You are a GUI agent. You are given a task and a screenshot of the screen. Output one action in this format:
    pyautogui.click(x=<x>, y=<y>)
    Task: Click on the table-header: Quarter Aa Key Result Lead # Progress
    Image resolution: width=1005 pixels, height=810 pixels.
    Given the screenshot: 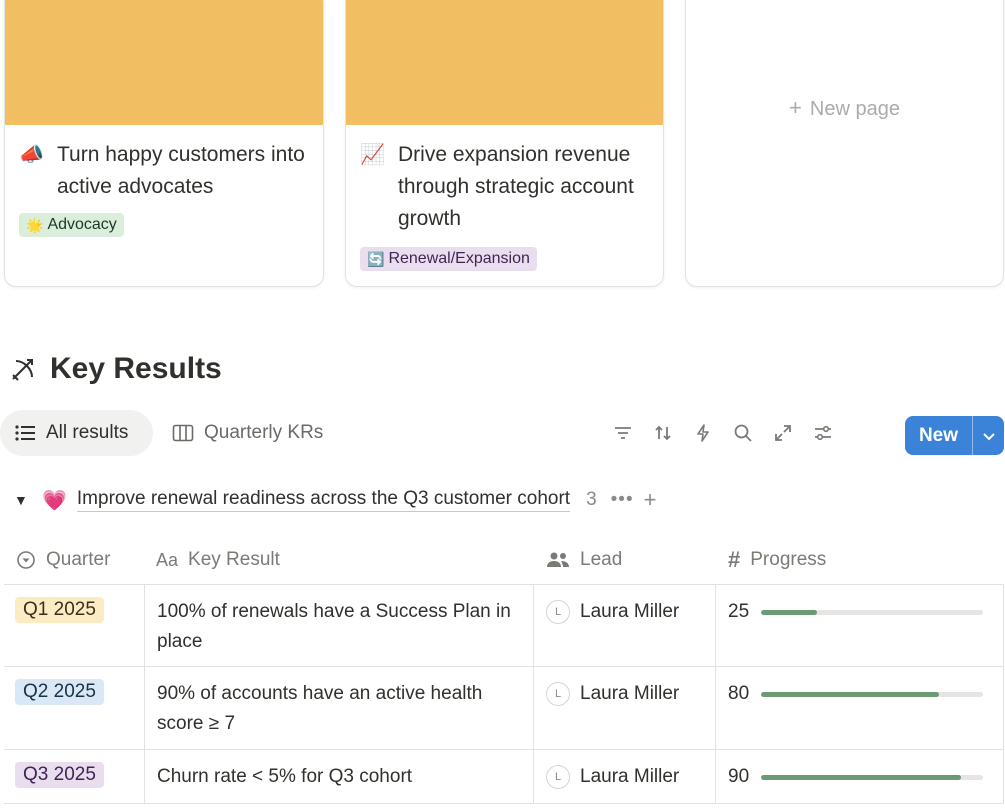 What is the action you would take?
    pyautogui.click(x=504, y=560)
    